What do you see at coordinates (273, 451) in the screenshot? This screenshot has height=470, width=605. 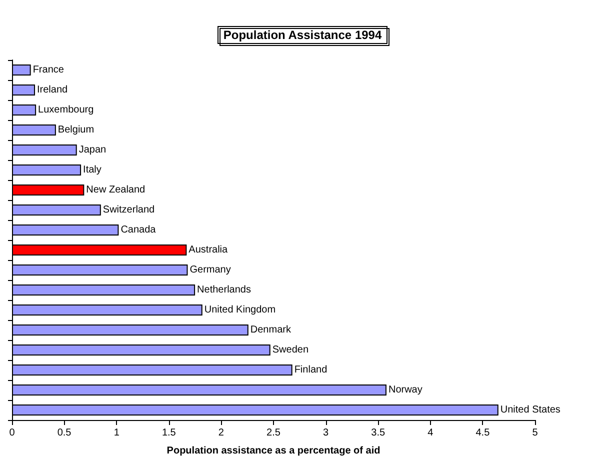 I see `x-axis-title: Population assistance as a percentage of aid` at bounding box center [273, 451].